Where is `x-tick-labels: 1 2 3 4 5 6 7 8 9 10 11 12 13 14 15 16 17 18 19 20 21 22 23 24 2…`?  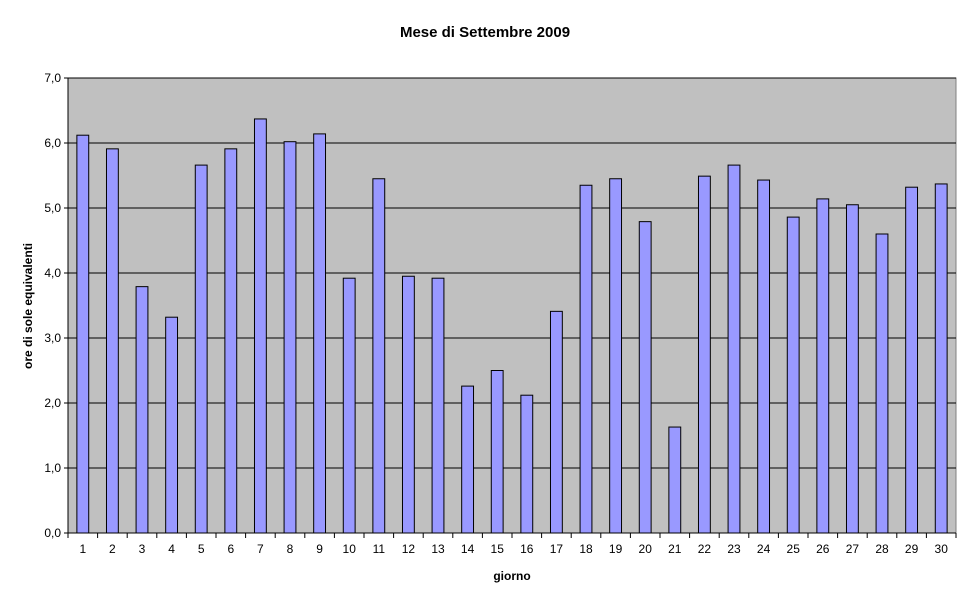
x-tick-labels: 1 2 3 4 5 6 7 8 9 10 11 12 13 14 15 16 17 18 19 20 21 22 23 24 2… is located at coordinates (513, 549).